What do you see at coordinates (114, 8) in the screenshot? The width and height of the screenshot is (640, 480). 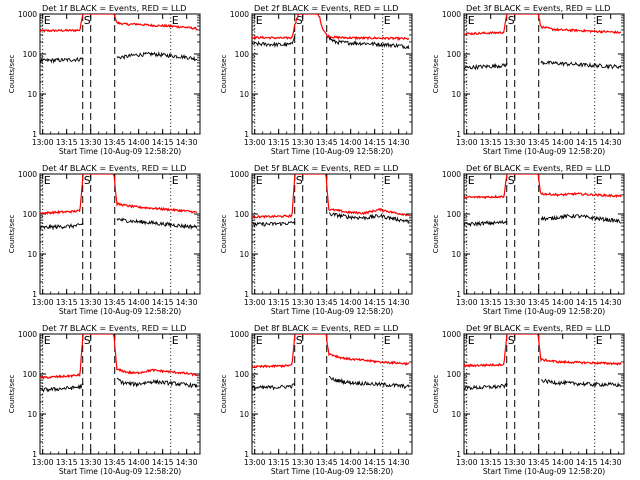 I see `panel-title: Det 1f BLACK = Events, RED = LLD` at bounding box center [114, 8].